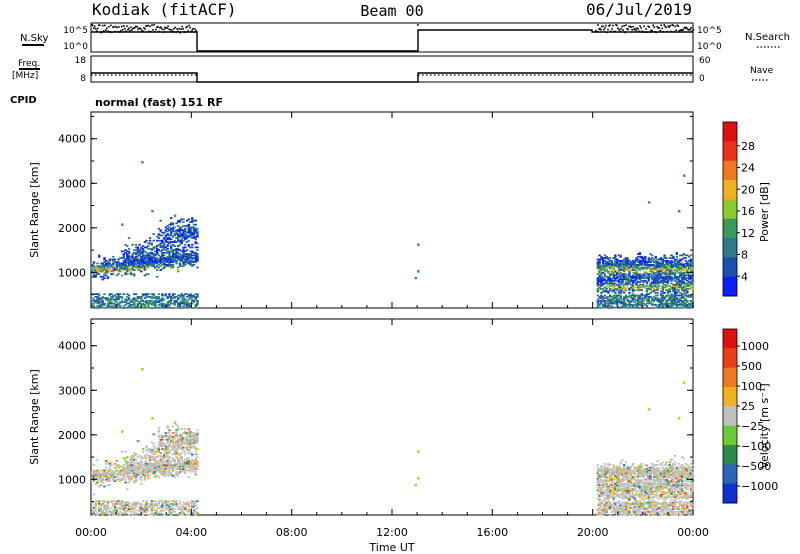 This screenshot has height=554, width=800. What do you see at coordinates (83, 79) in the screenshot?
I see `freq-tick-bottom: 8` at bounding box center [83, 79].